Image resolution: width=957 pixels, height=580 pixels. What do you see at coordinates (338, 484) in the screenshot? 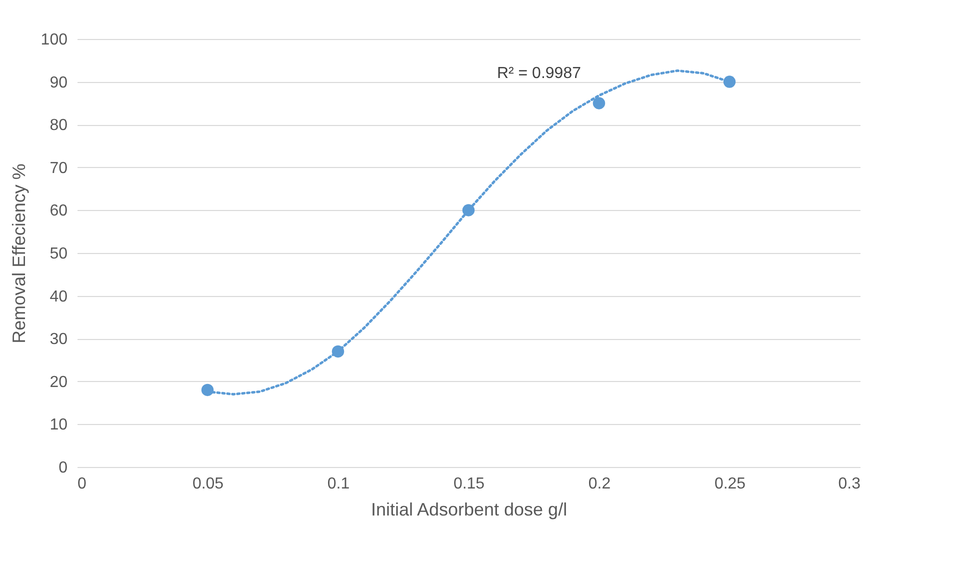
I see `x-tick-label: 0.1` at bounding box center [338, 484].